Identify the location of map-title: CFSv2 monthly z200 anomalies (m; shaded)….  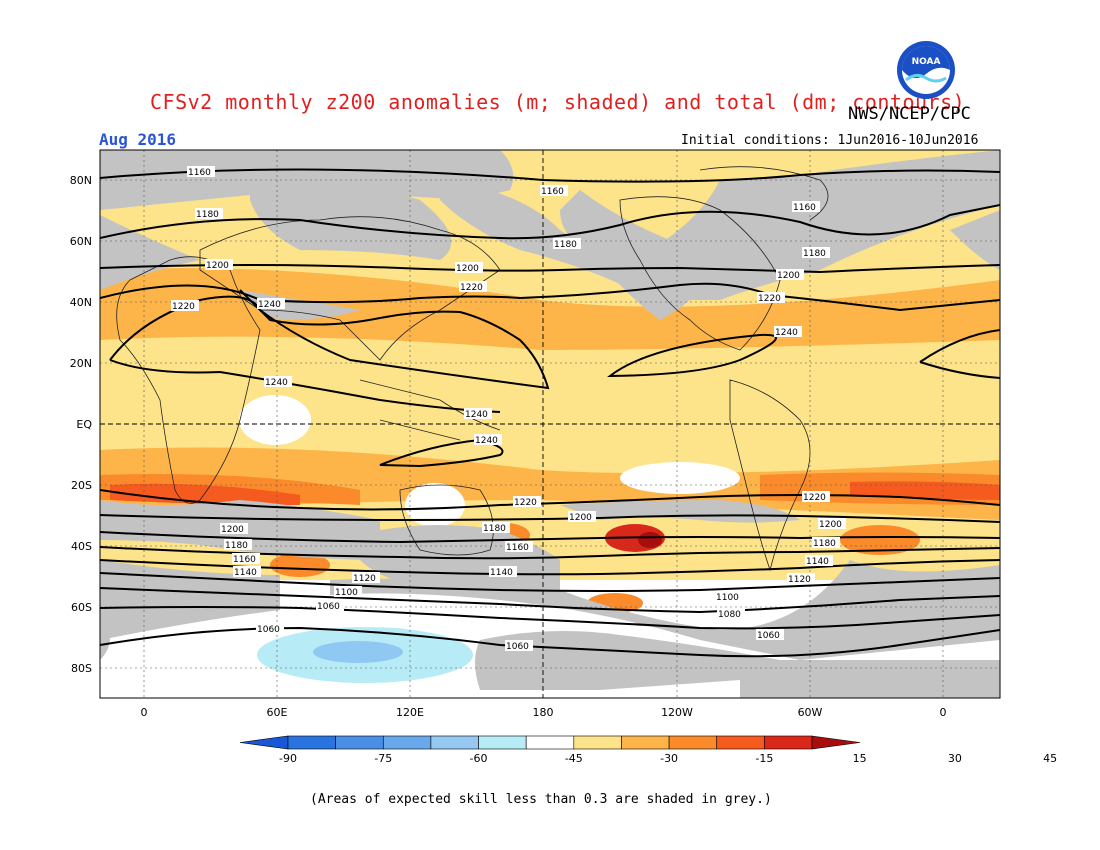
(558, 102).